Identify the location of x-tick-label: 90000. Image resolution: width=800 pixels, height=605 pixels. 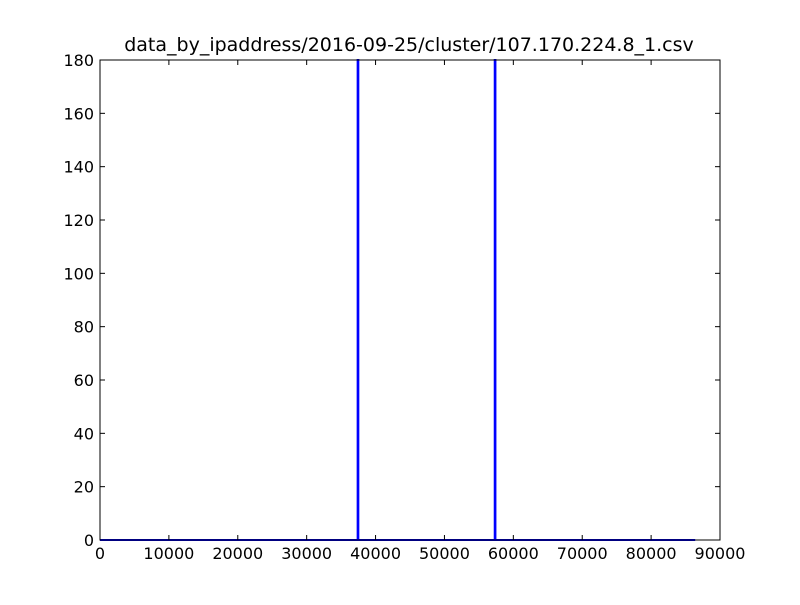
(720, 553).